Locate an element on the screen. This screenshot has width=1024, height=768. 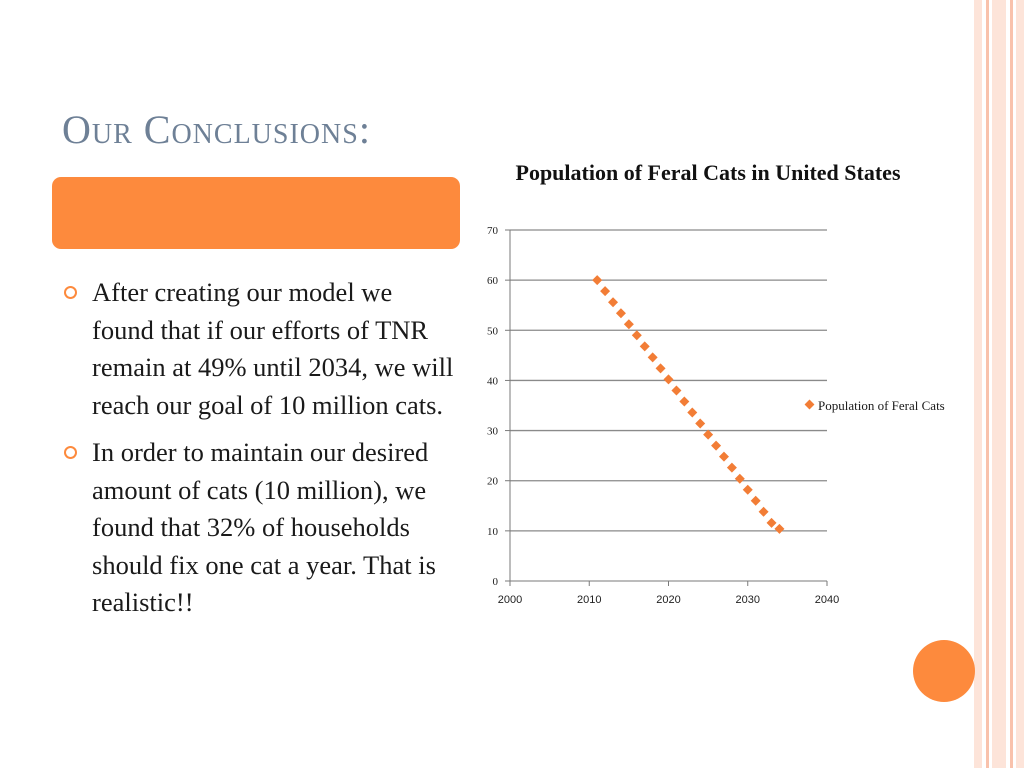
legend-label: Population of Feral Cats is located at coordinates (881, 405).